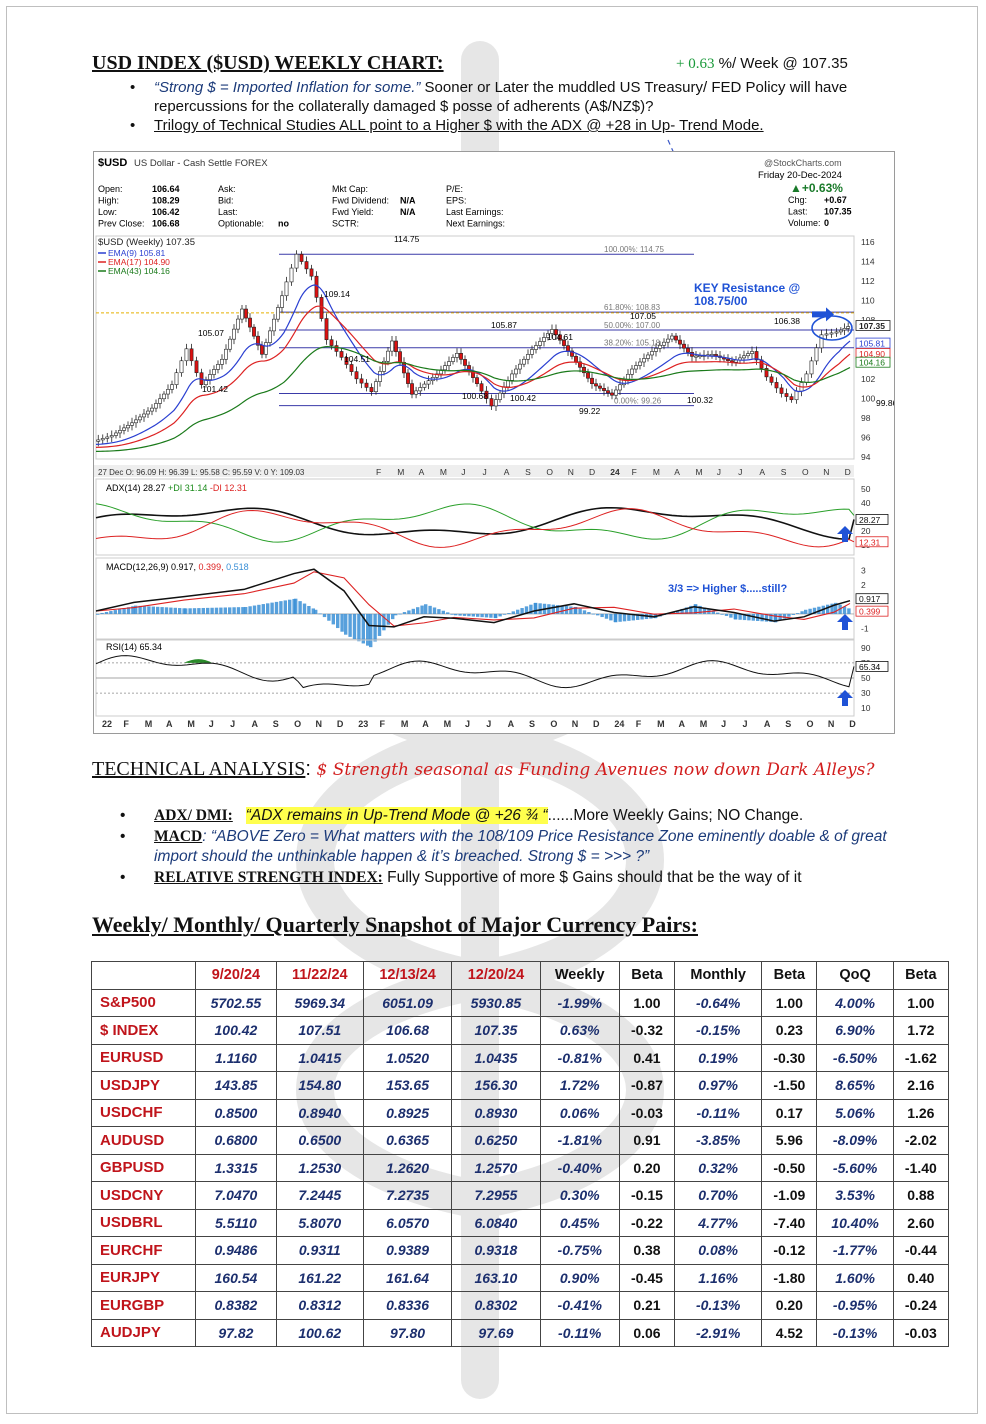 The image size is (986, 1424). I want to click on stat-value: N/A, so click(408, 212).